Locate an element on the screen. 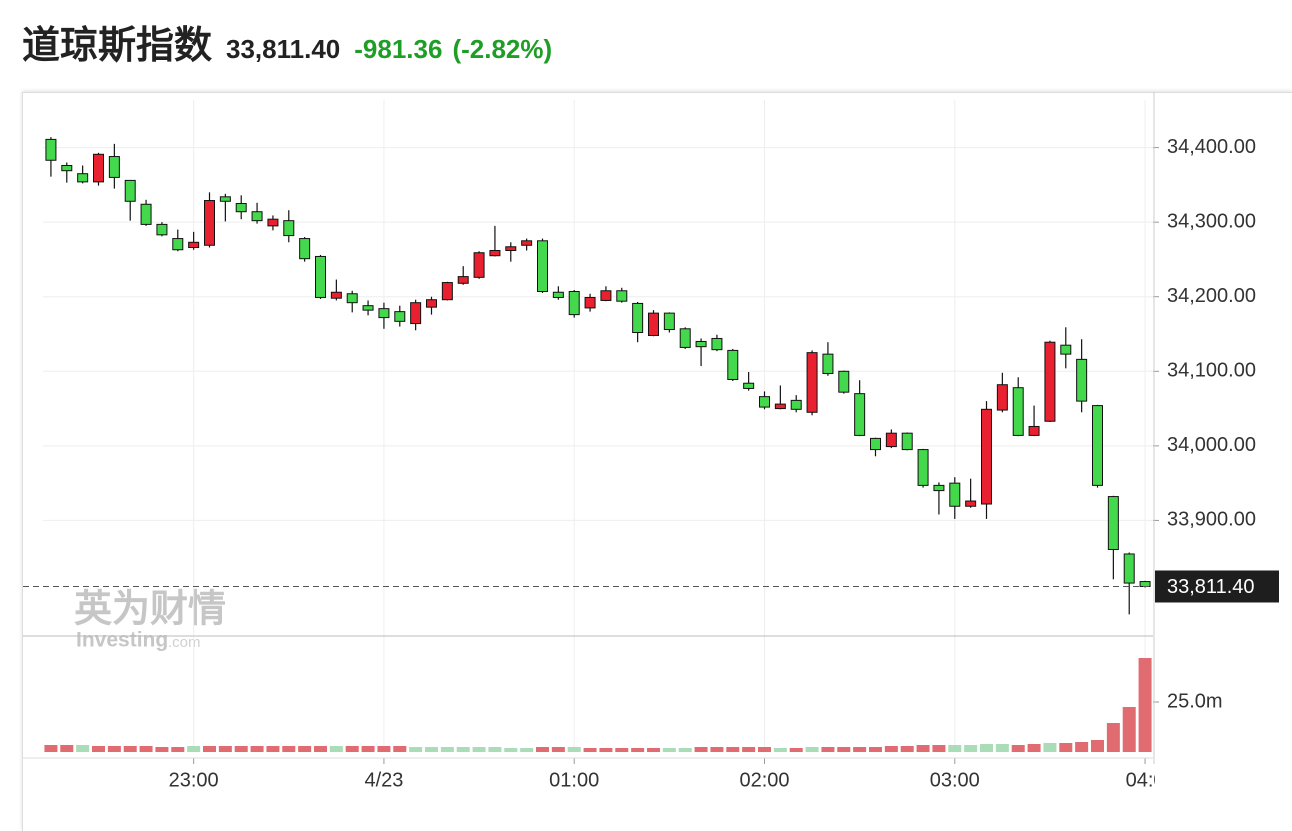  y-tick-label: 34,200.00 is located at coordinates (1211, 296).